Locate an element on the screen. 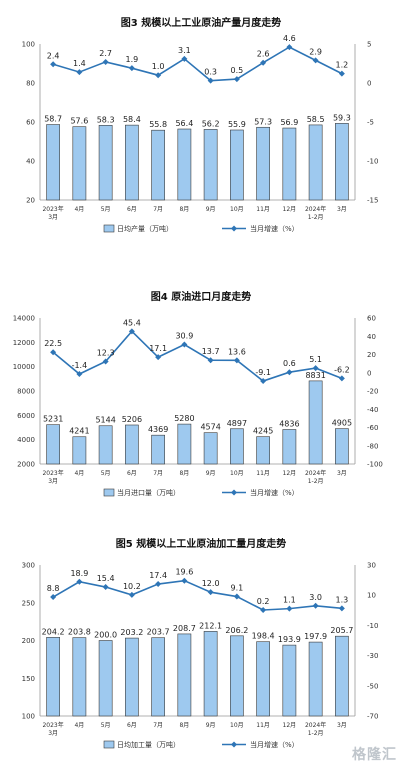 The height and width of the screenshot is (770, 403). growth-value-label: 5.1 is located at coordinates (315, 359).